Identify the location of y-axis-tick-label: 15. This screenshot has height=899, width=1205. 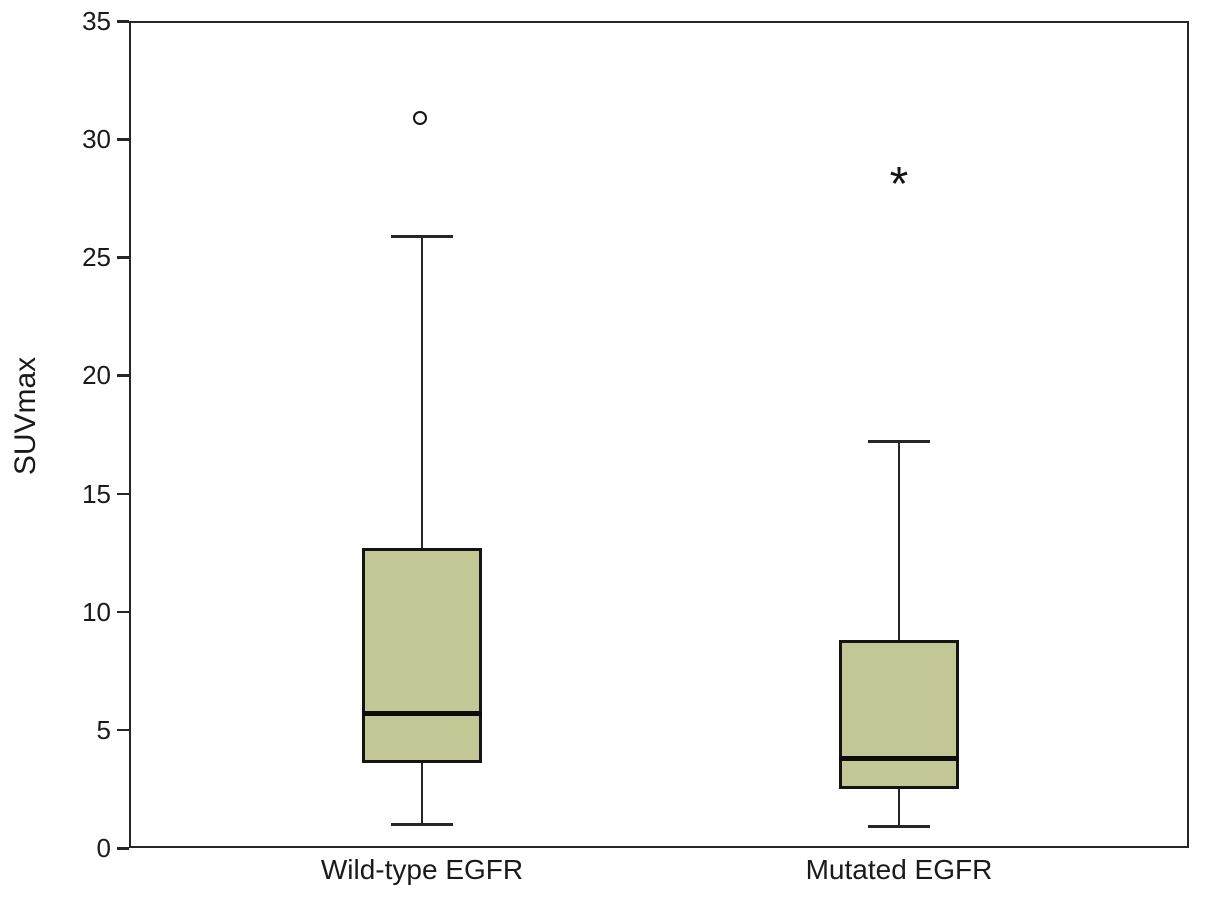
(96, 493).